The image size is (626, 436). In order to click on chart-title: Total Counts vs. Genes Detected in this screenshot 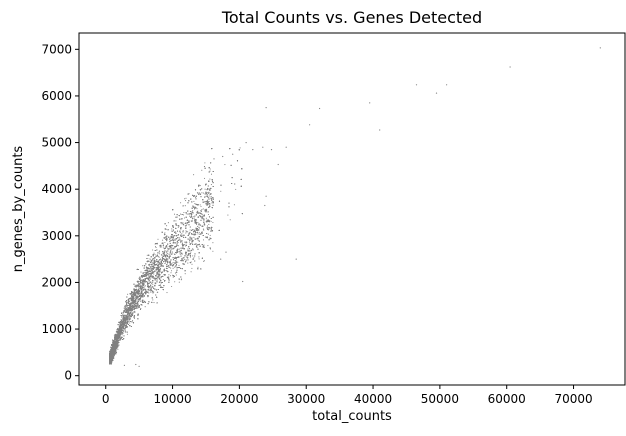, I will do `click(351, 17)`.